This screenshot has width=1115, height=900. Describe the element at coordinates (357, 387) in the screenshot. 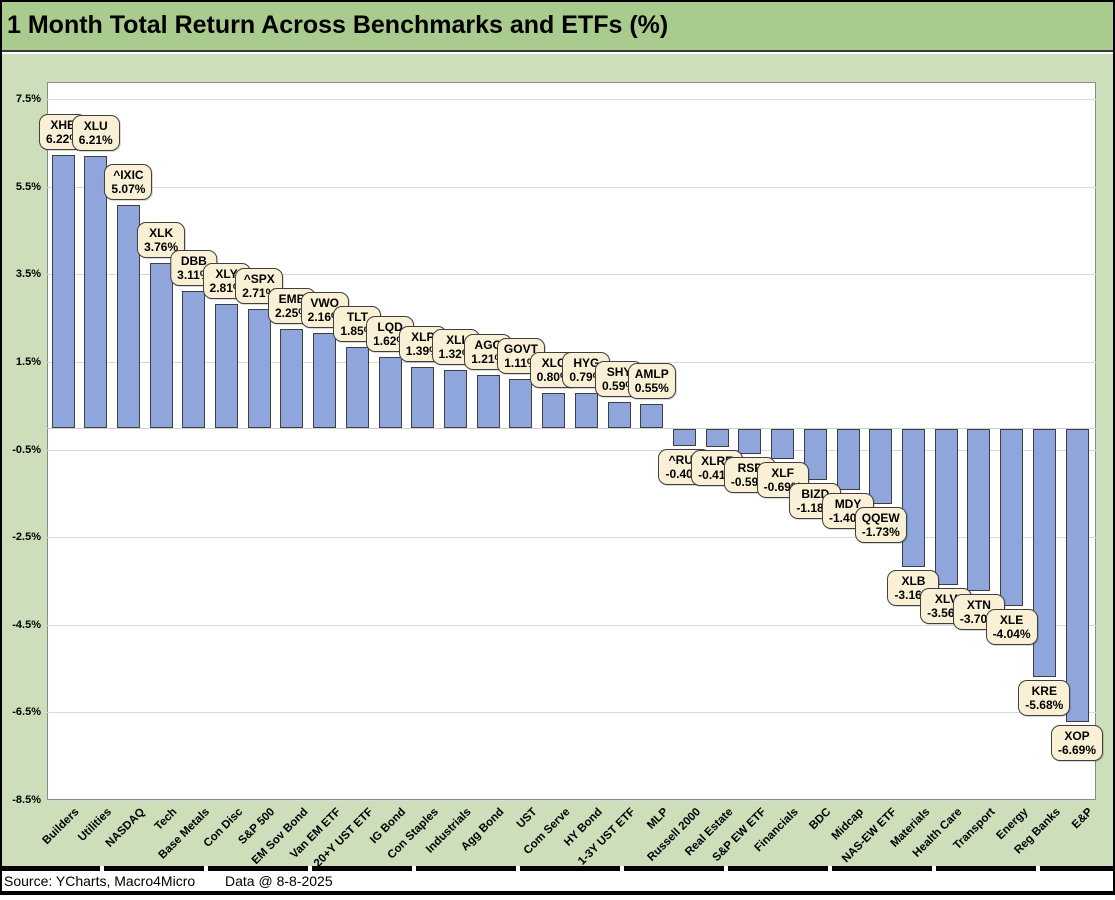

I see `bar-TLT` at that location.